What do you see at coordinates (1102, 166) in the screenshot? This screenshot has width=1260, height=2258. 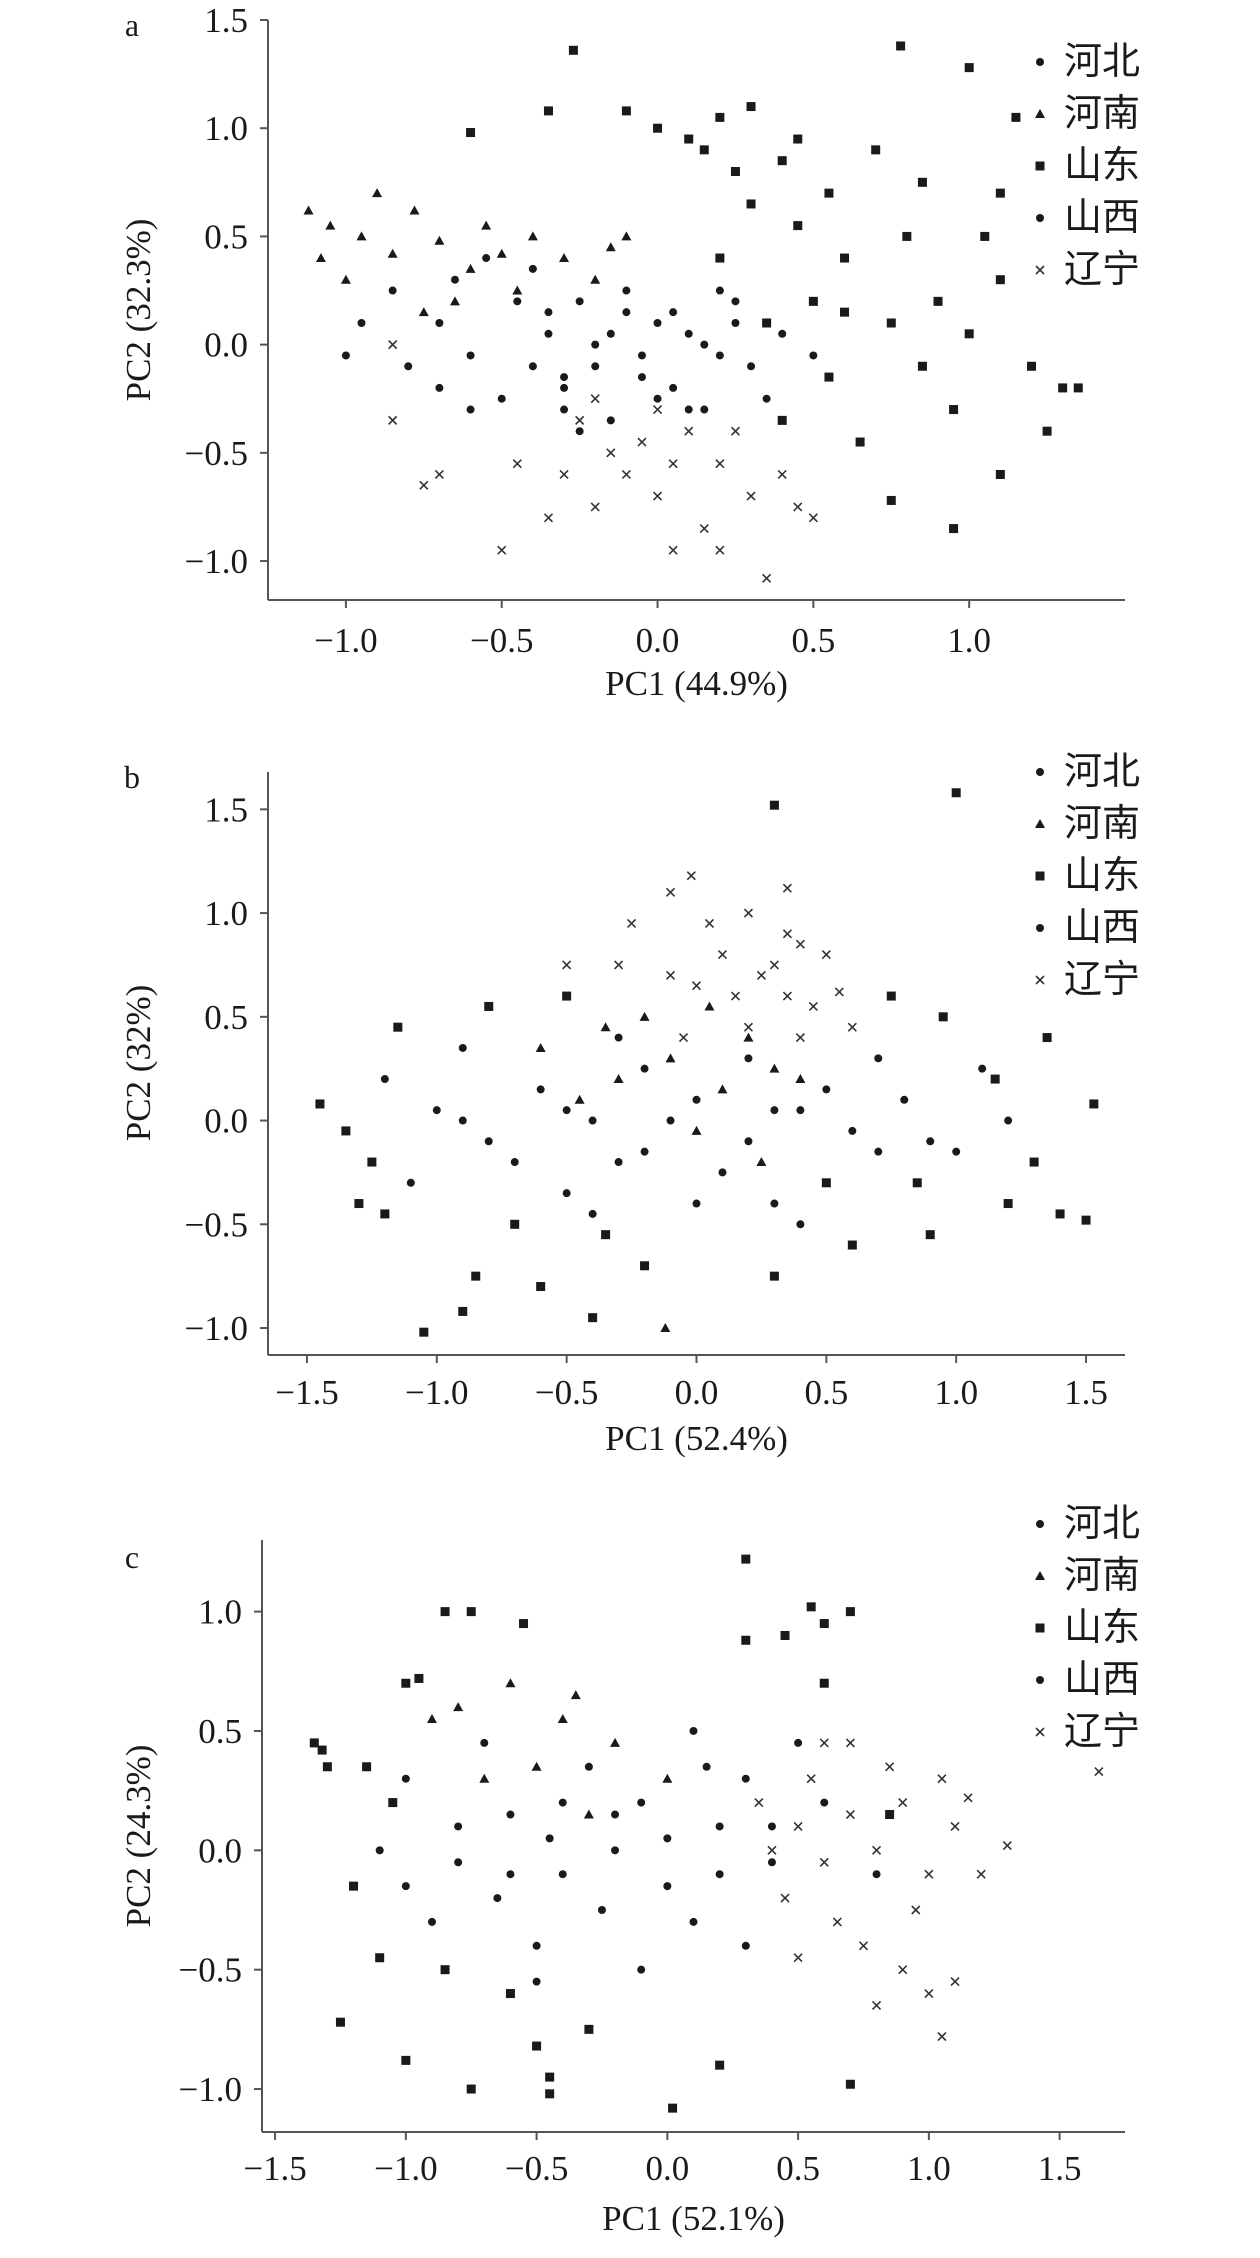 I see `legend-label: 山东` at bounding box center [1102, 166].